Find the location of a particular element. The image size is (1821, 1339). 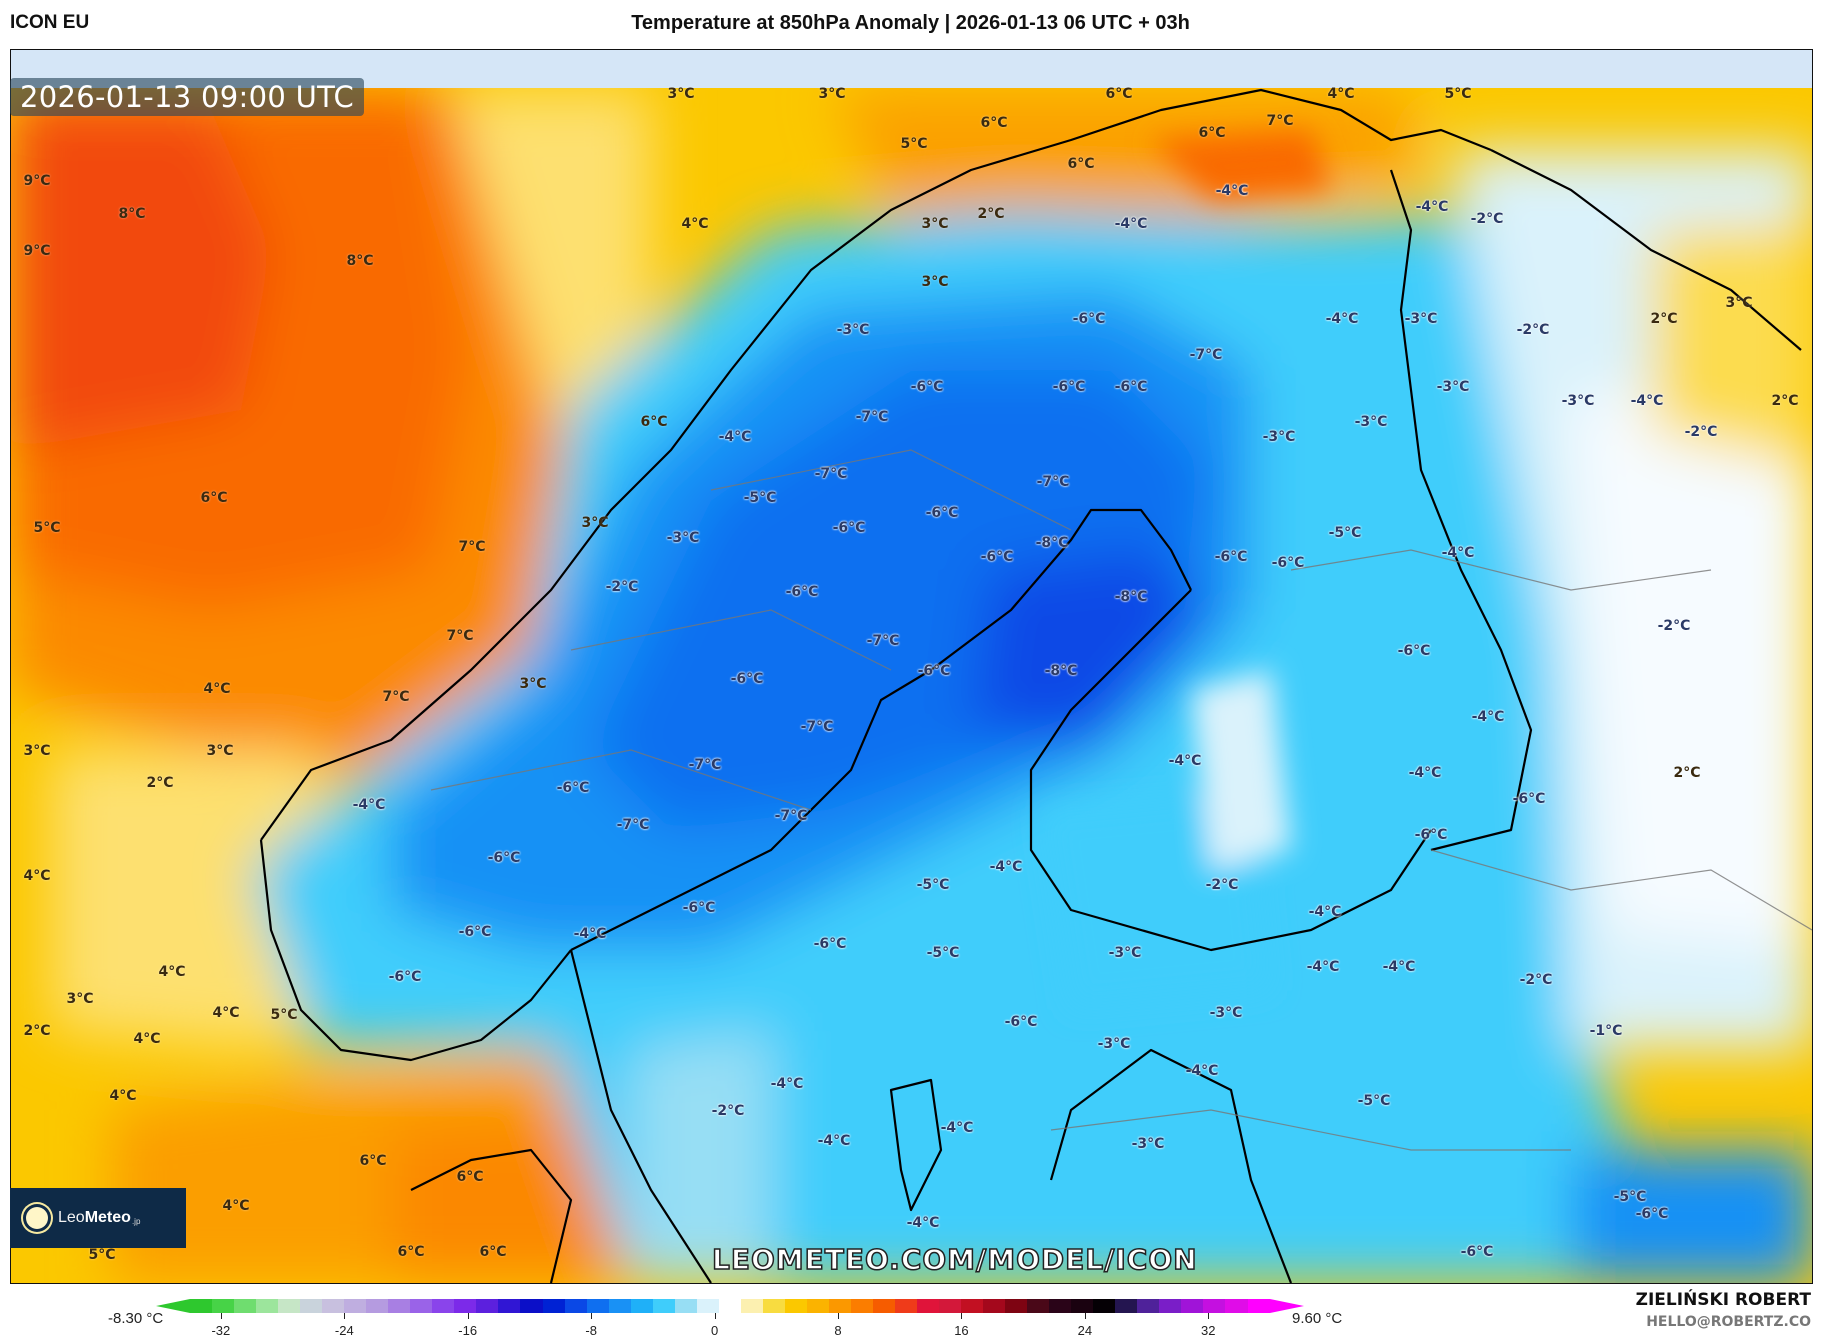

colorbar-tick-label: 16 is located at coordinates (961, 1330).